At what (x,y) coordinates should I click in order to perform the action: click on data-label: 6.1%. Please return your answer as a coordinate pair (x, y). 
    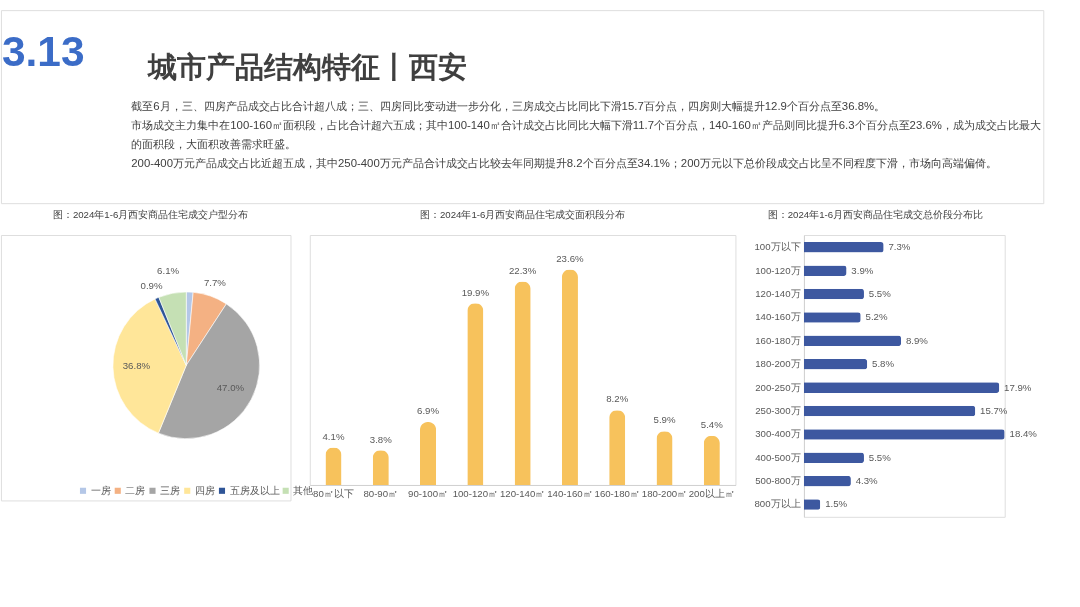
    Looking at the image, I should click on (168, 271).